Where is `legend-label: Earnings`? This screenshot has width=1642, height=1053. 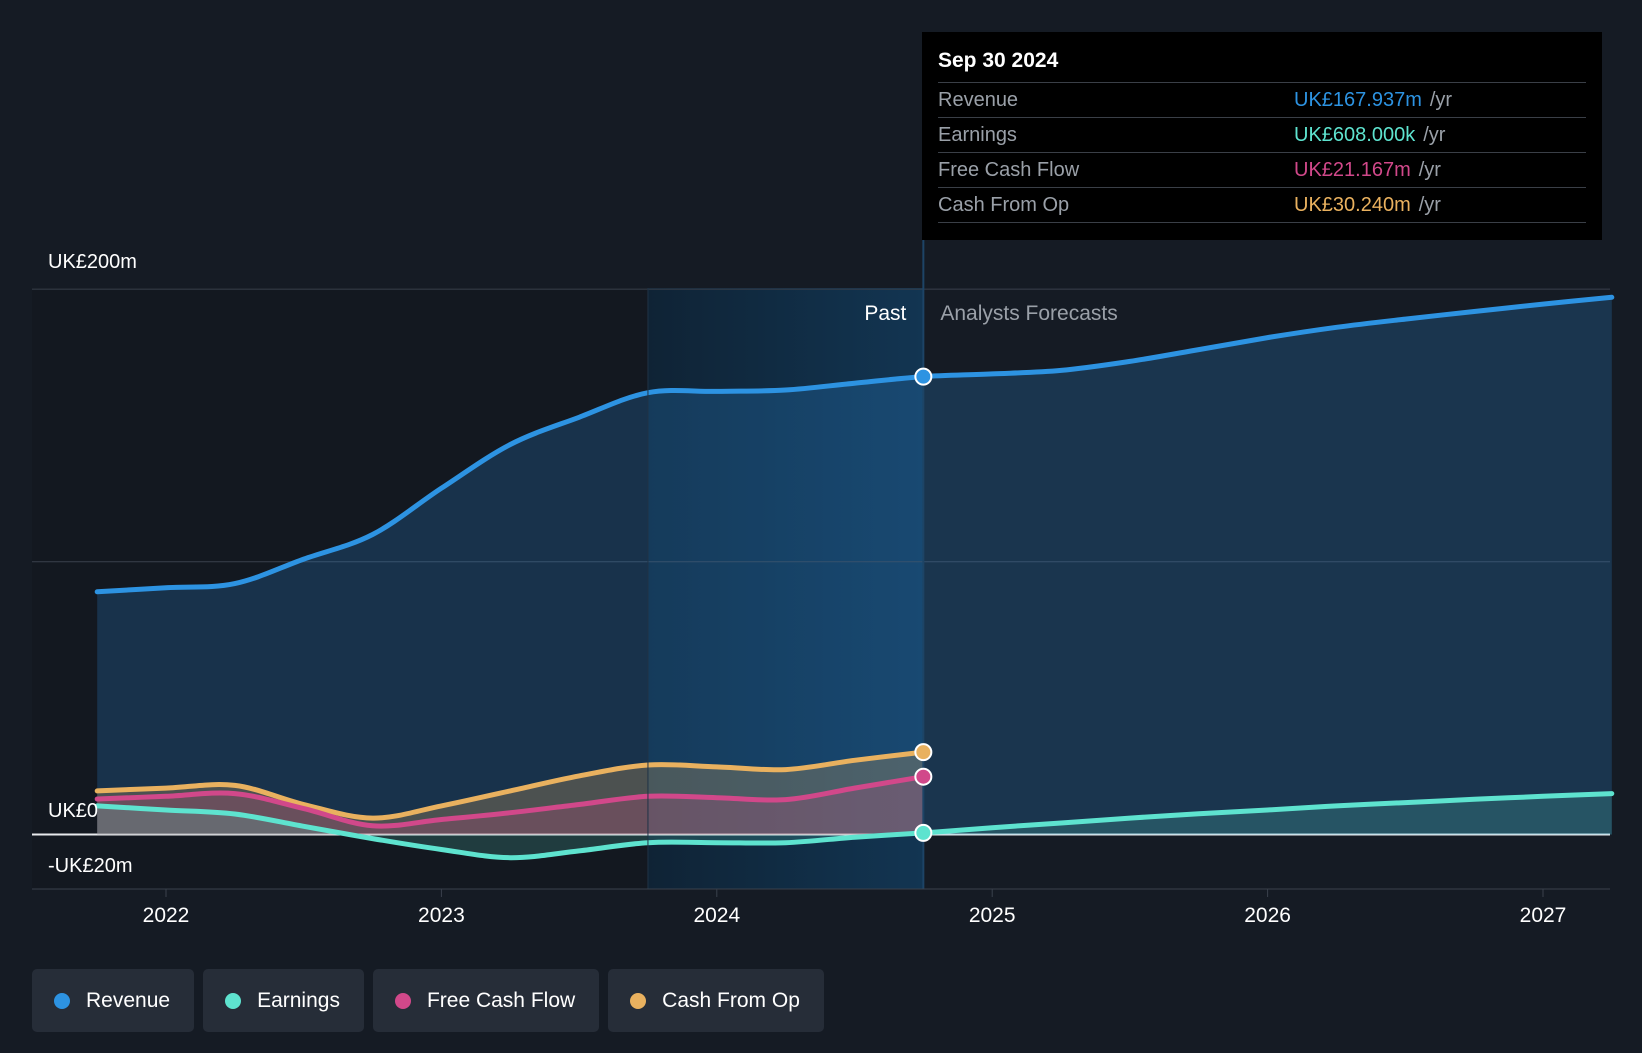
legend-label: Earnings is located at coordinates (298, 1000).